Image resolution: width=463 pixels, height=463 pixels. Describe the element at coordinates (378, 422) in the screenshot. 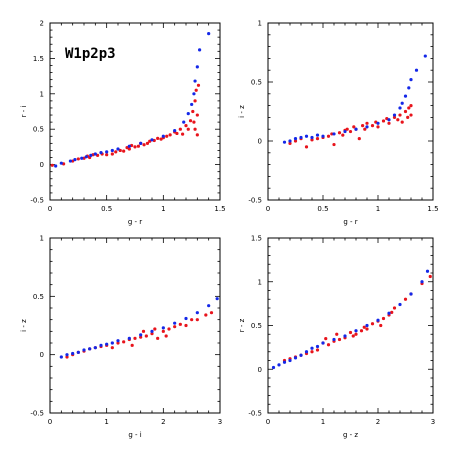

I see `x-tick-label: 2` at that location.